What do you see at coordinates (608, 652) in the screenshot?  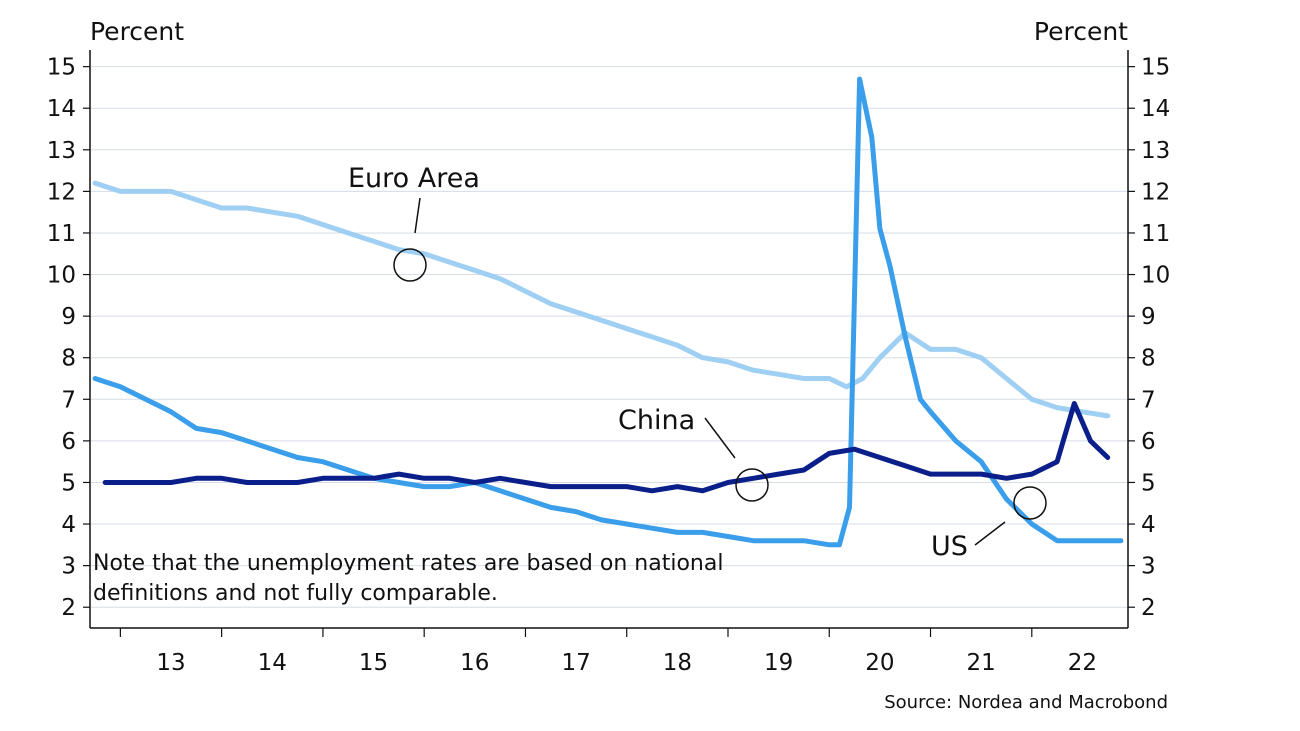 I see `x-ticks: 13 14 15 16 17 18 19 20 21 22` at bounding box center [608, 652].